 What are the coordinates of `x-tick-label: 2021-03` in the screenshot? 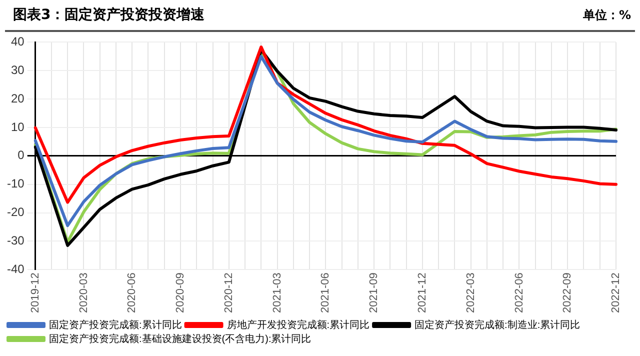 It's located at (277, 293).